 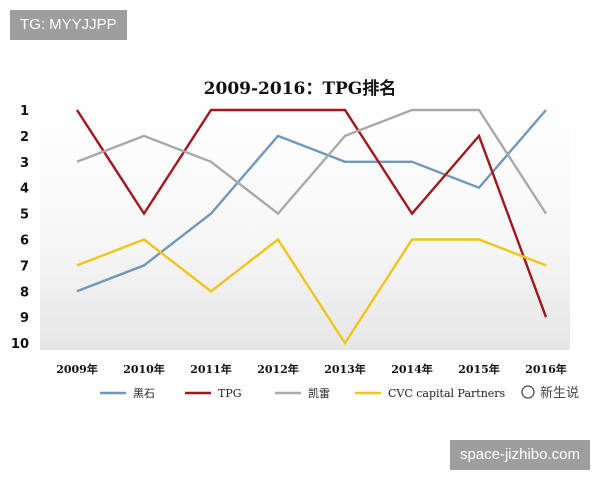 I want to click on chart-title: 2009-2016：TPG排名, so click(x=300, y=88).